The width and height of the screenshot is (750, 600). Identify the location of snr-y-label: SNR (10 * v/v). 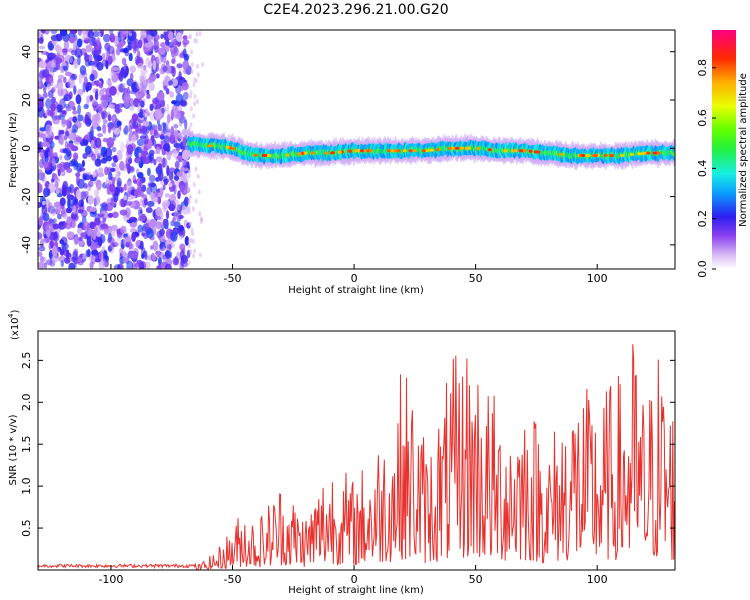
(13, 449).